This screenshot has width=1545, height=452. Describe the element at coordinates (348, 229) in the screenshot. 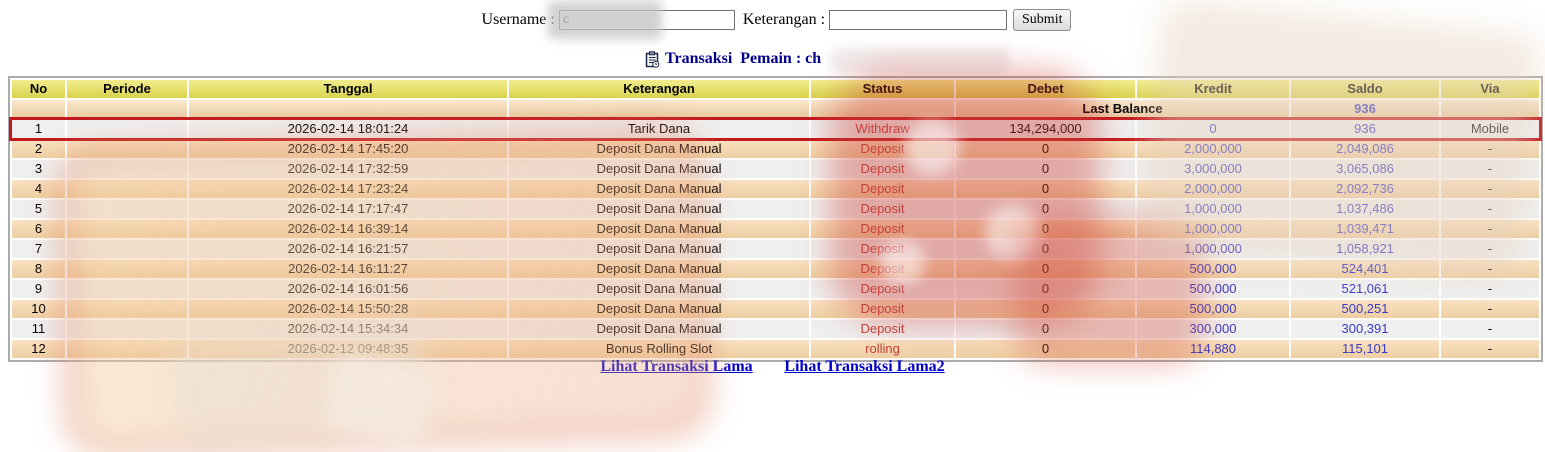

I see `cell-tanggal: 2026-02-14 16:39:14` at that location.